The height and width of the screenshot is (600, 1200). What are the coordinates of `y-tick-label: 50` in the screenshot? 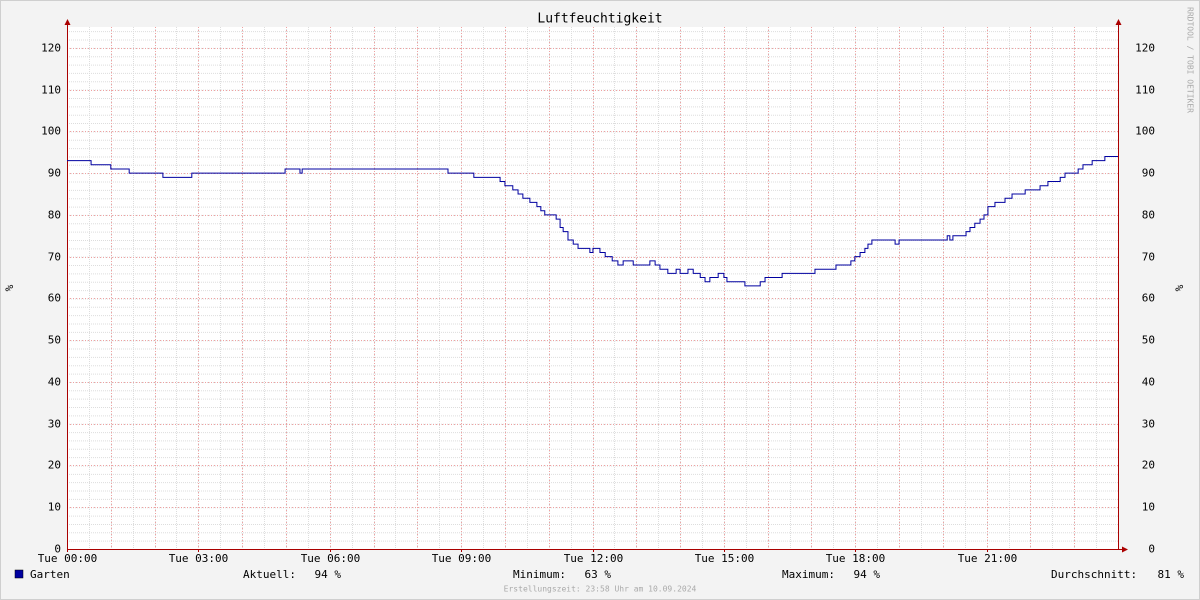 It's located at (54, 340).